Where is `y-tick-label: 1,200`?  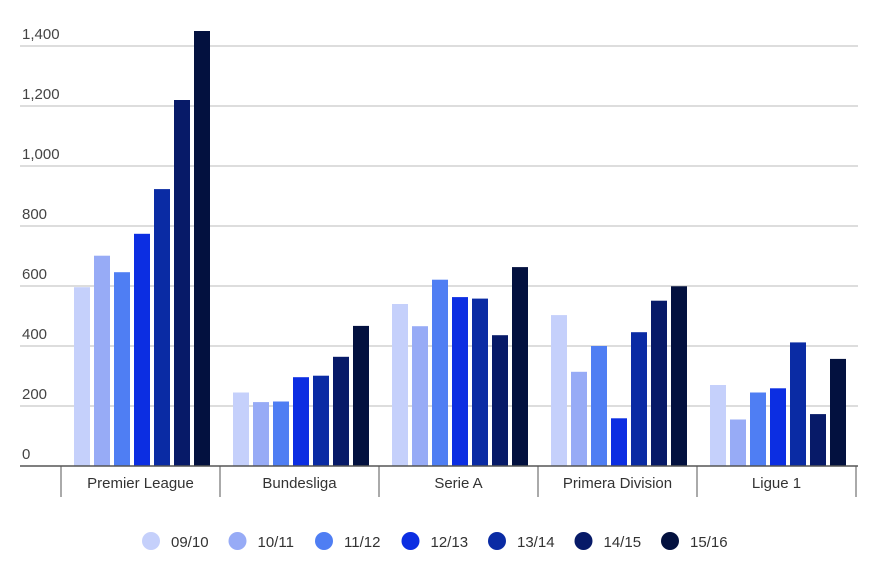
y-tick-label: 1,200 is located at coordinates (41, 94).